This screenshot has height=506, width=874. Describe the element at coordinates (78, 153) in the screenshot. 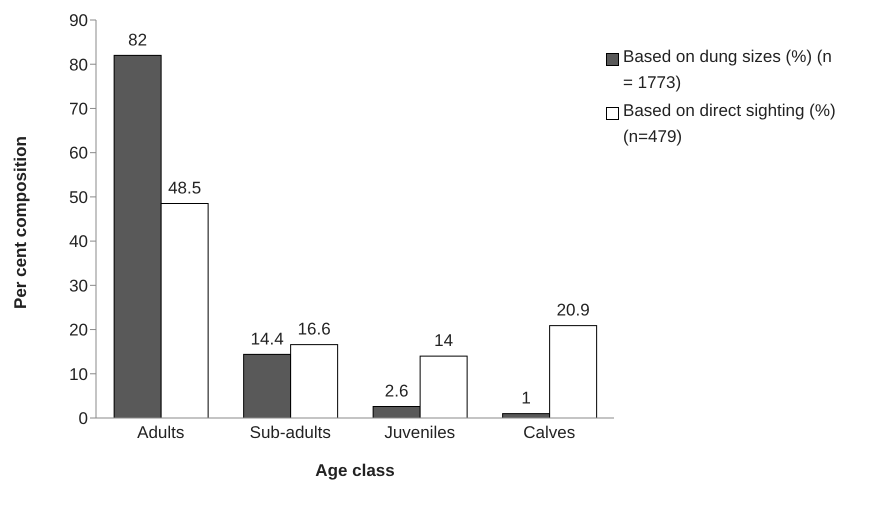

I see `y-tick-label: 60` at that location.